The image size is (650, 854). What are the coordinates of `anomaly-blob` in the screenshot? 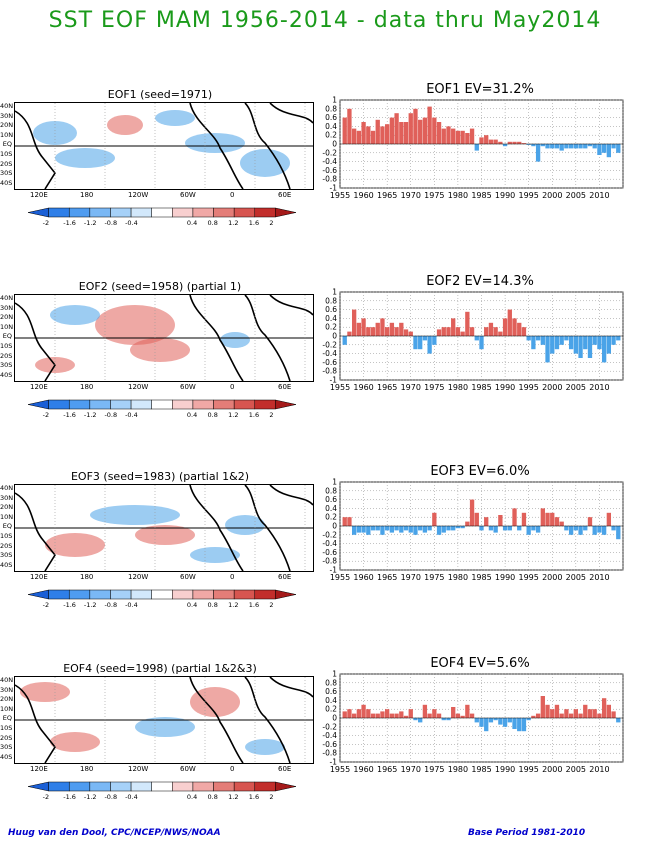 It's located at (75, 742).